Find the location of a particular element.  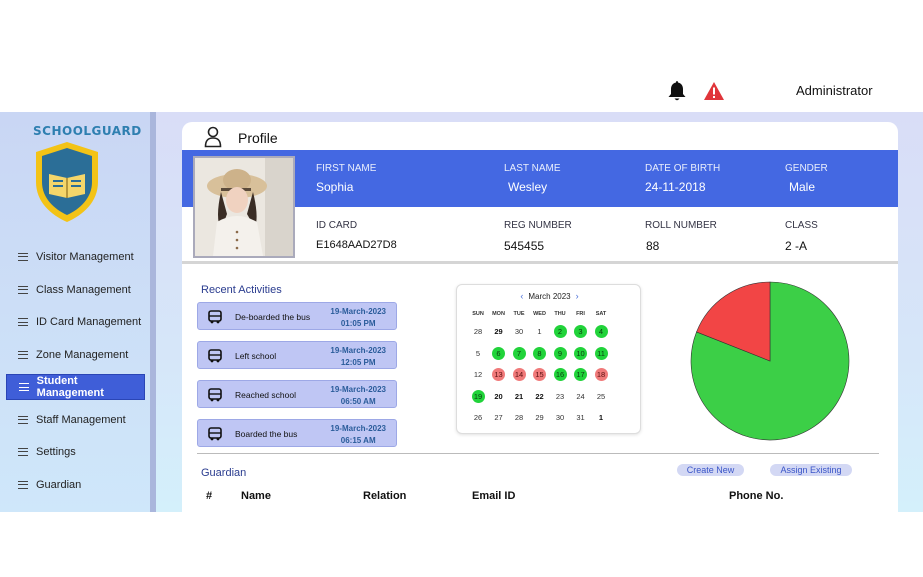

calendar-day: 26 is located at coordinates (478, 417).